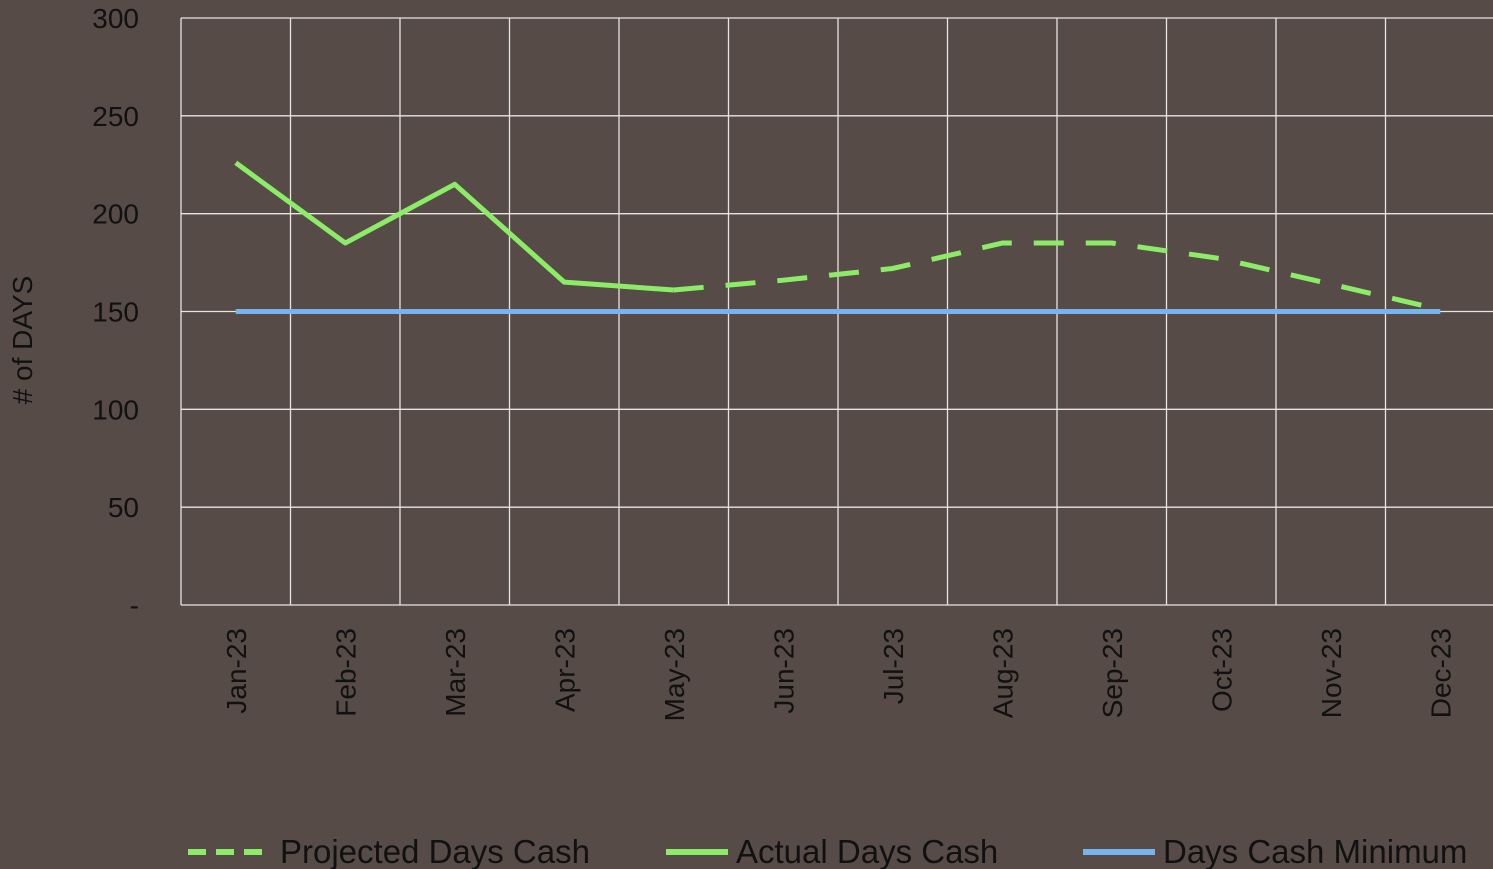  I want to click on x-tick-label: Jul-23, so click(893, 666).